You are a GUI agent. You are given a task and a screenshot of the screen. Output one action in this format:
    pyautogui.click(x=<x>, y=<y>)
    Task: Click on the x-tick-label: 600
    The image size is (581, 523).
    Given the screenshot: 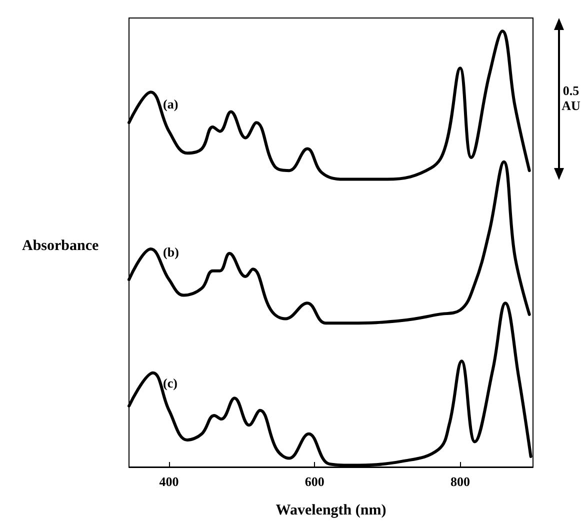 What is the action you would take?
    pyautogui.click(x=314, y=481)
    